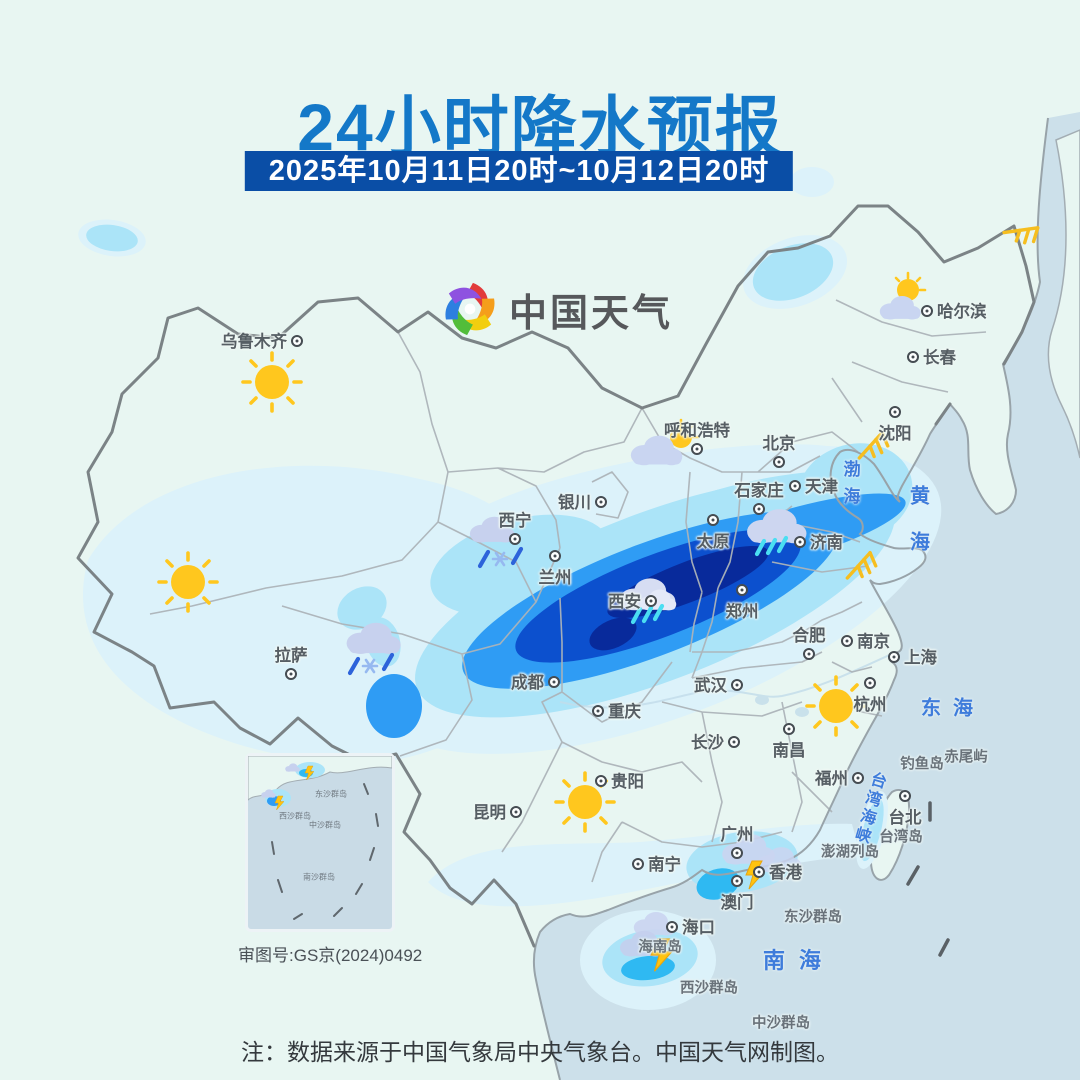 The height and width of the screenshot is (1080, 1080). I want to click on pinwheel-logo-icon, so click(470, 309).